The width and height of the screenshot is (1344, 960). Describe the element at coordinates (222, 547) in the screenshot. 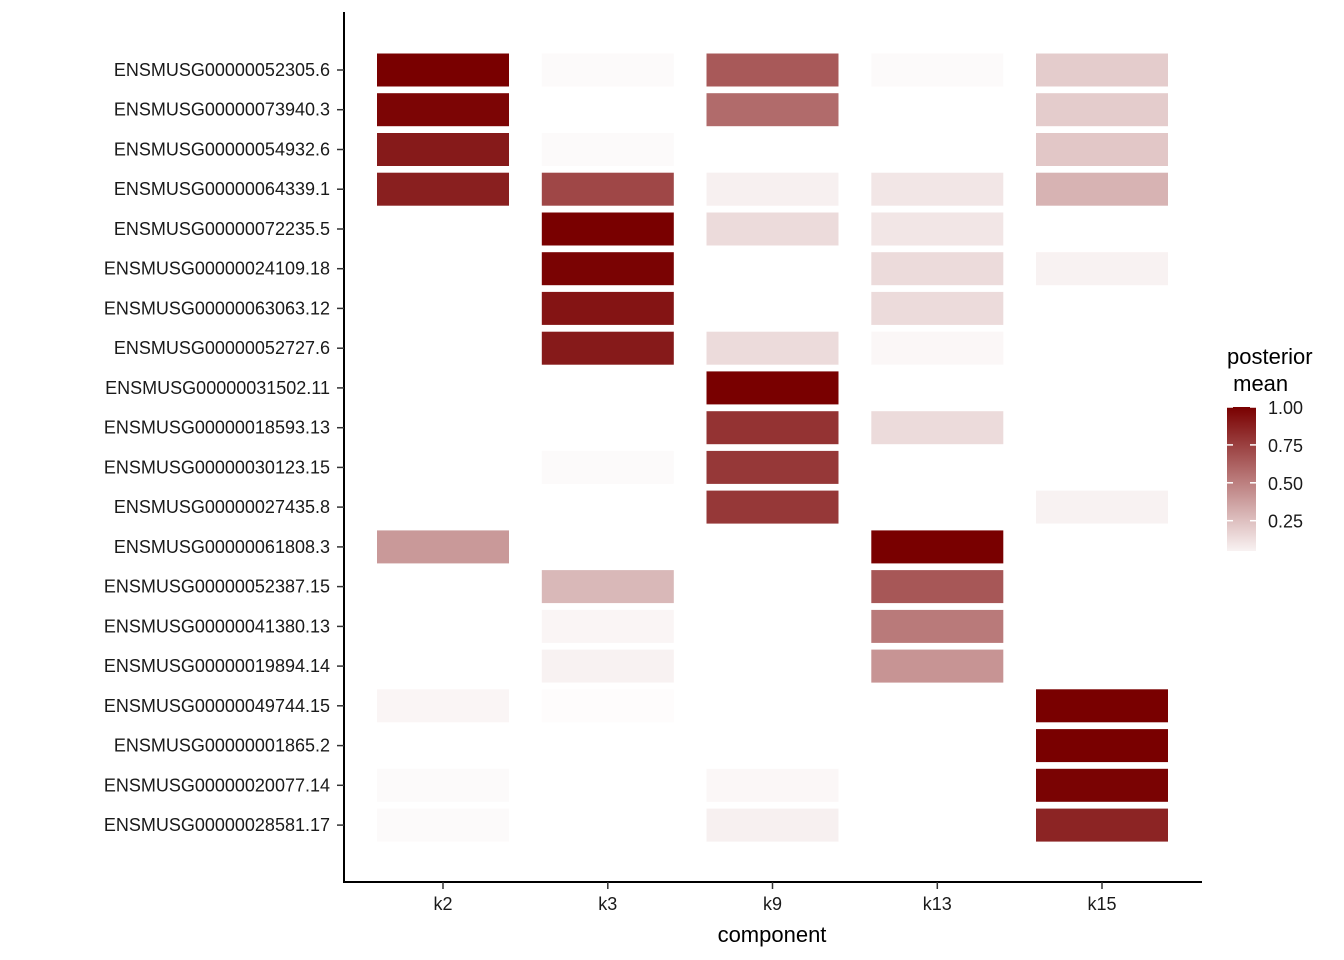

I see `y-tick-label: ENSMUSG00000061808.3` at that location.